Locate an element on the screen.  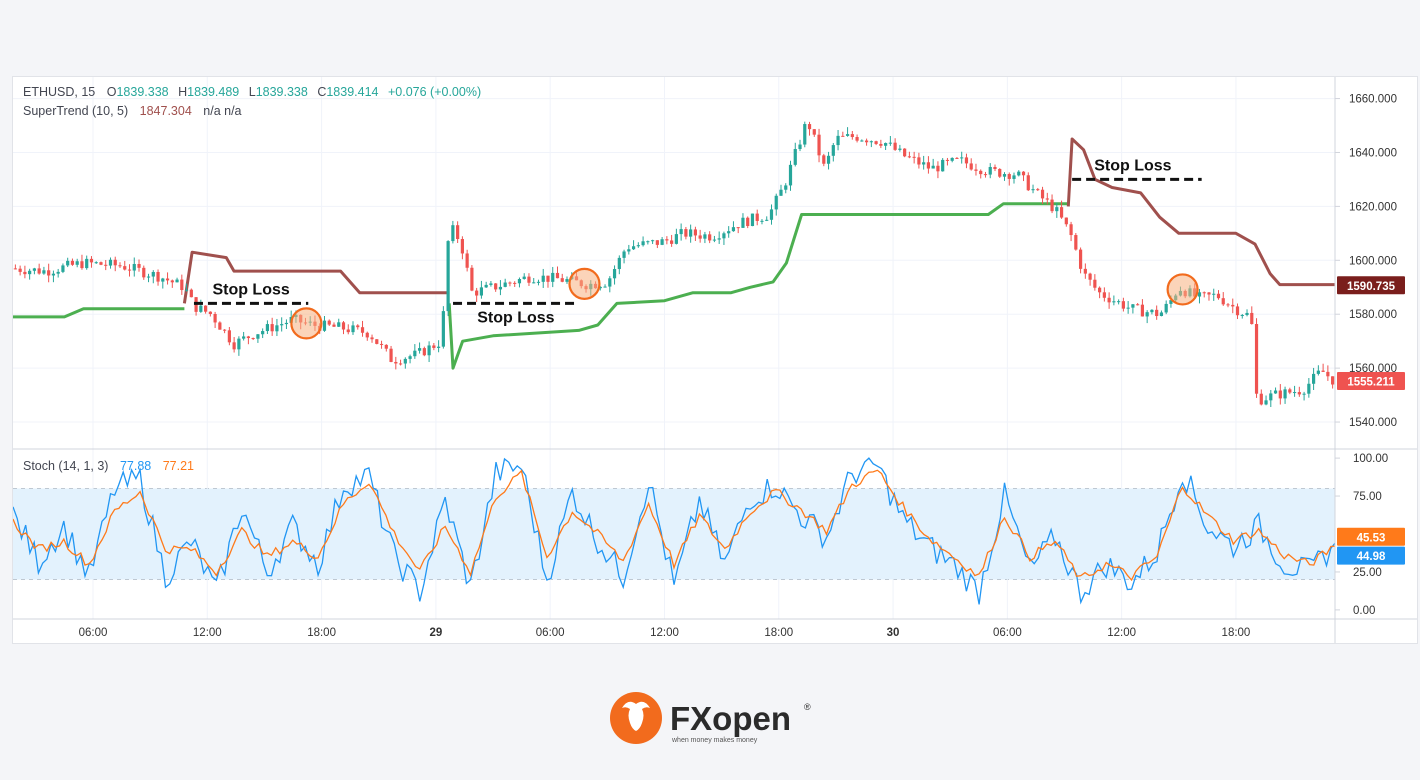
time-tick-label: 18:00 is located at coordinates (778, 633).